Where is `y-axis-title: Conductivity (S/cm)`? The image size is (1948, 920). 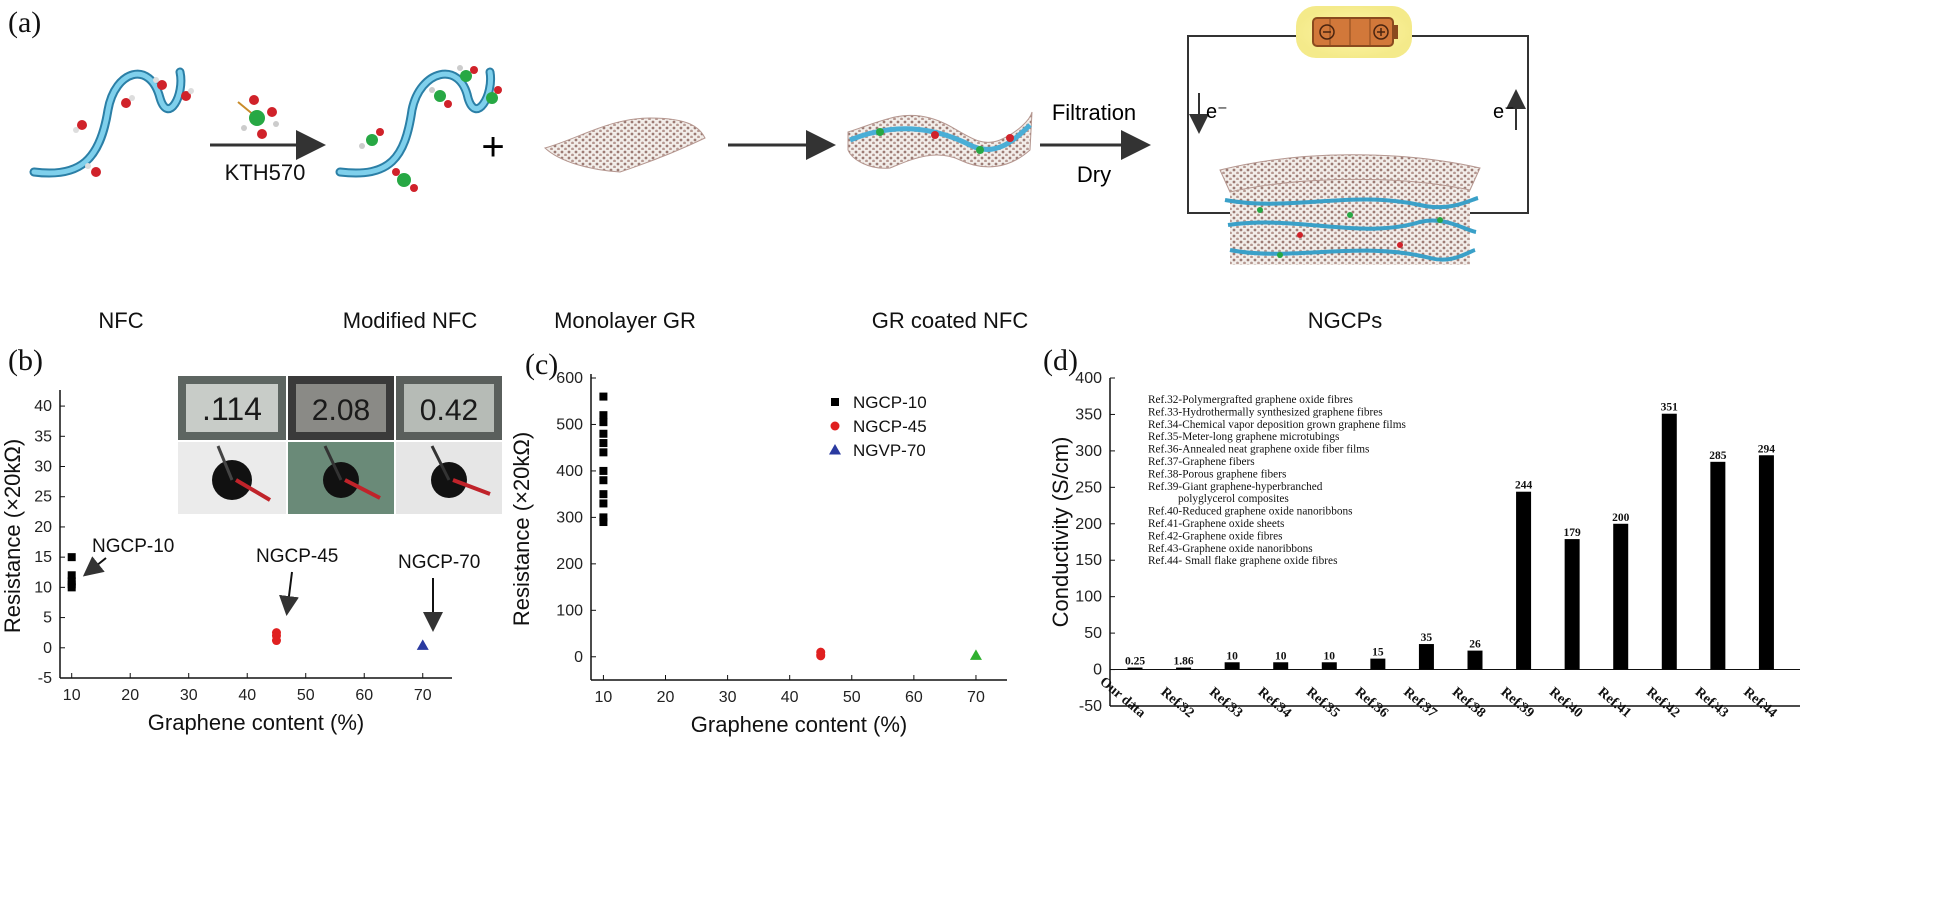
y-axis-title: Conductivity (S/cm) is located at coordinates (1060, 532).